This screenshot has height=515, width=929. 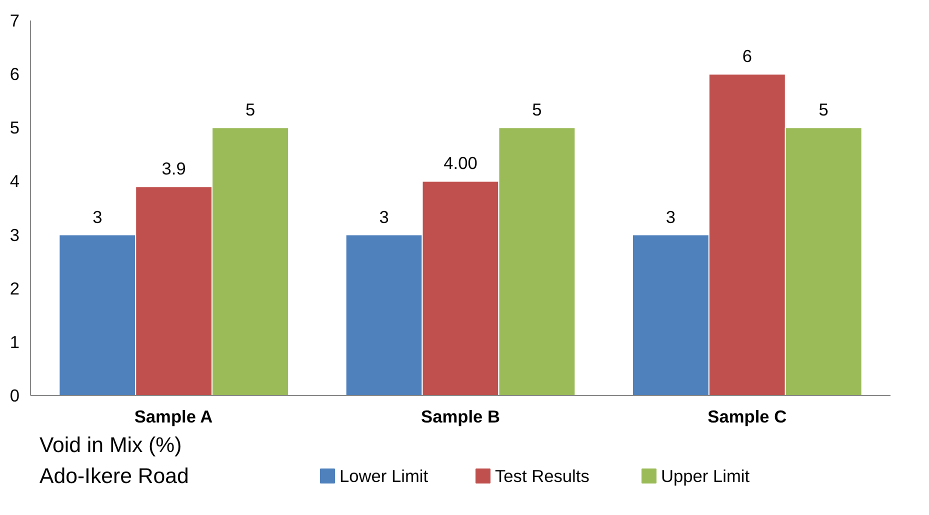 I want to click on x-tick-label: Sample B, so click(x=460, y=416).